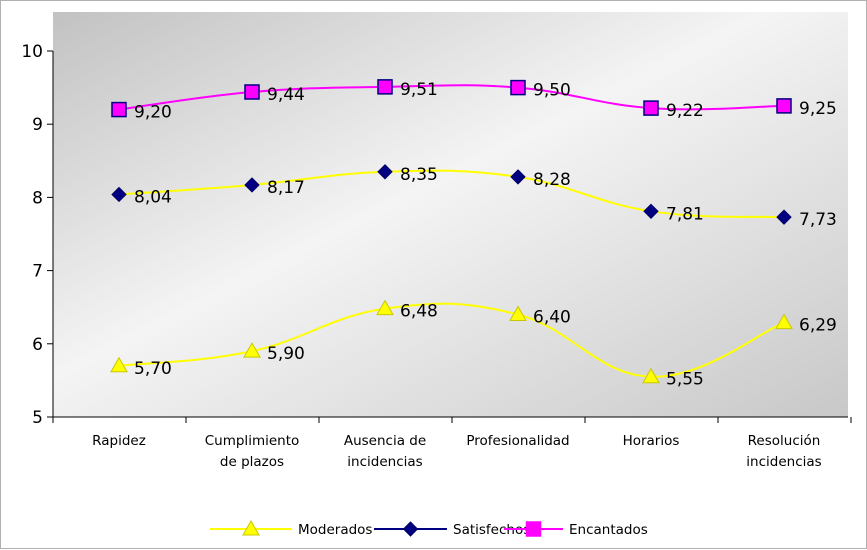 Image resolution: width=867 pixels, height=550 pixels. What do you see at coordinates (419, 312) in the screenshot?
I see `data-label: 6,48` at bounding box center [419, 312].